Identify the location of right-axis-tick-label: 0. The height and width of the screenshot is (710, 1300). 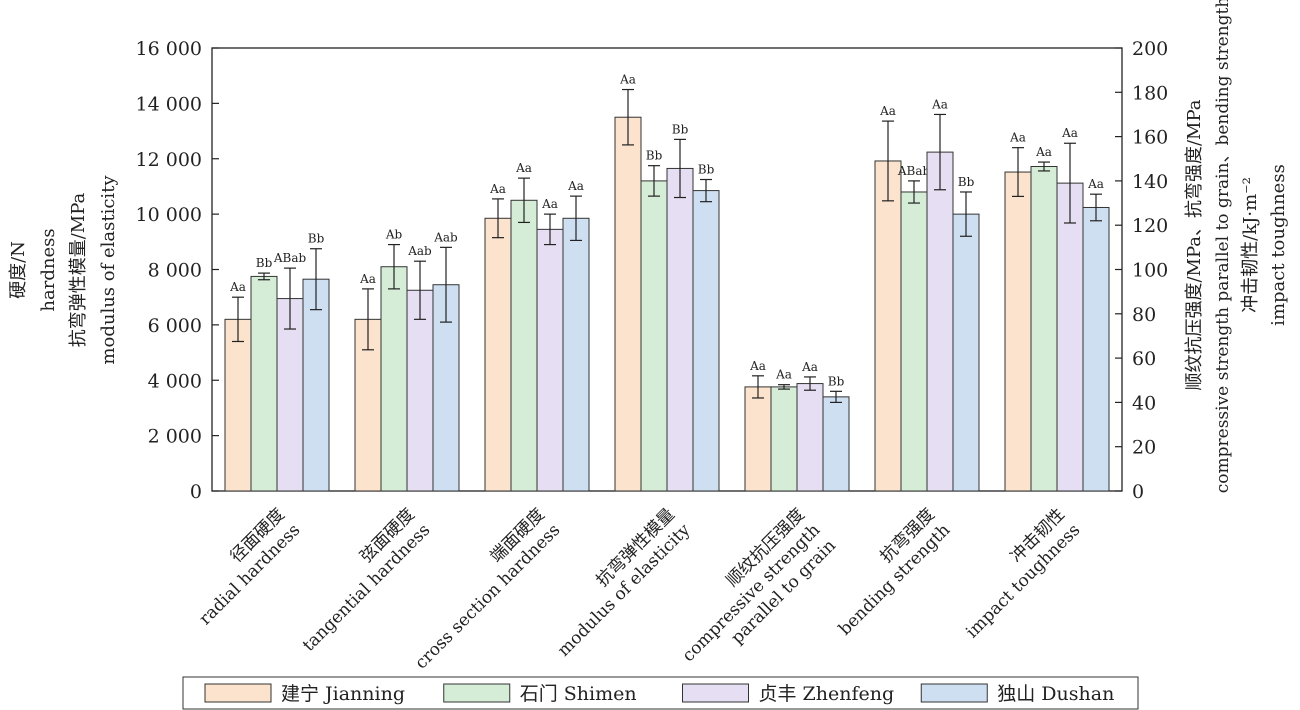
(1138, 492).